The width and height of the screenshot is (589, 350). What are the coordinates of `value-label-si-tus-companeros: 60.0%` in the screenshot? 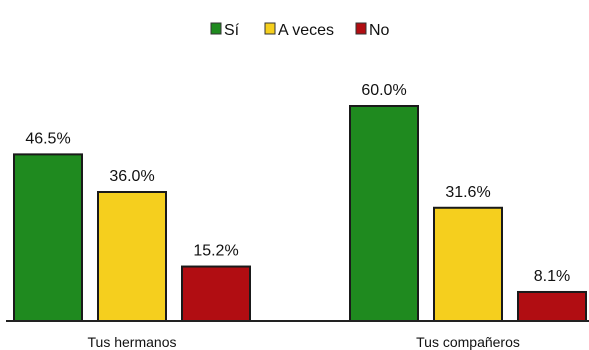 It's located at (383, 90).